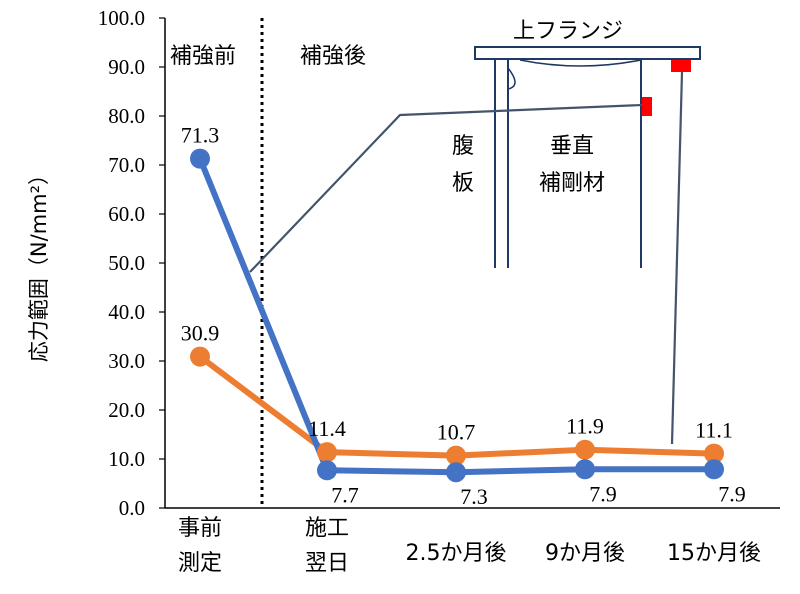 This screenshot has width=800, height=594. Describe the element at coordinates (126, 165) in the screenshot. I see `y-tick-label: 70.0` at that location.